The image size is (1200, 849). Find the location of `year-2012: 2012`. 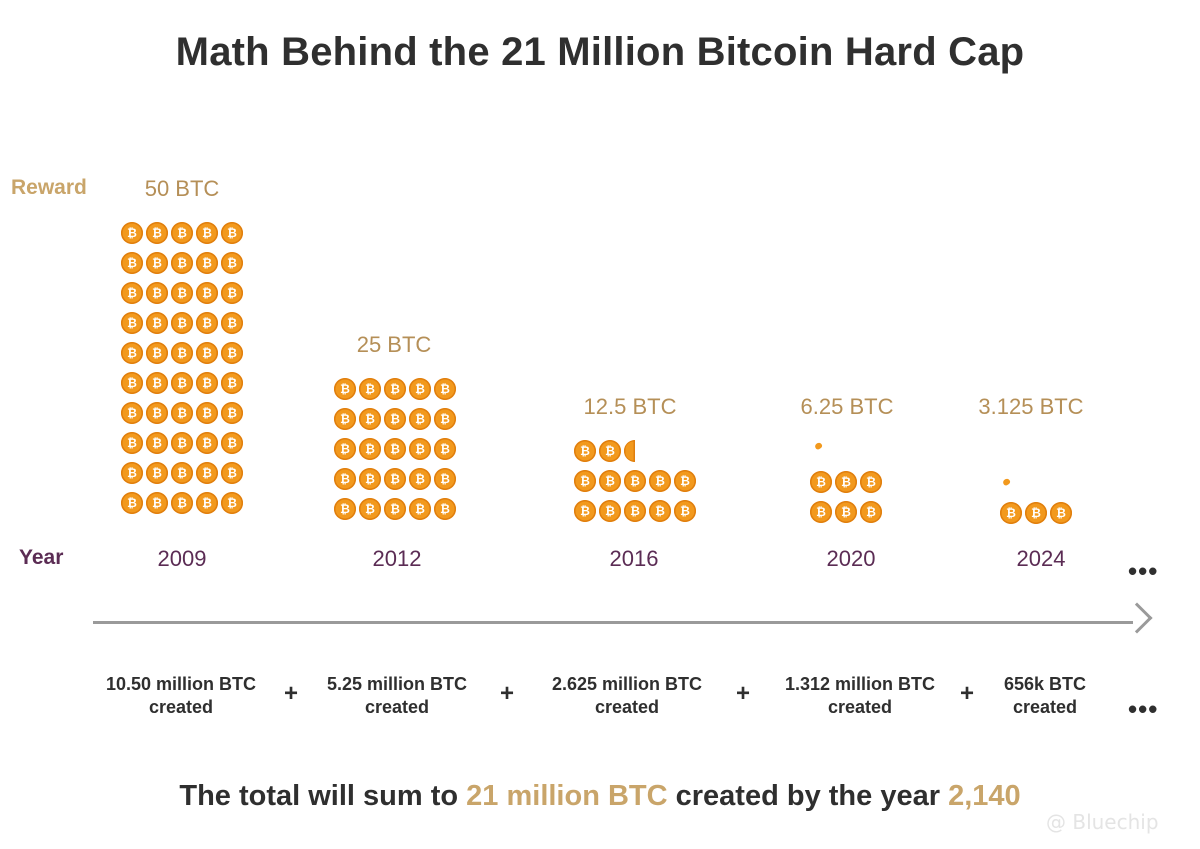

year-2012: 2012 is located at coordinates (397, 558).